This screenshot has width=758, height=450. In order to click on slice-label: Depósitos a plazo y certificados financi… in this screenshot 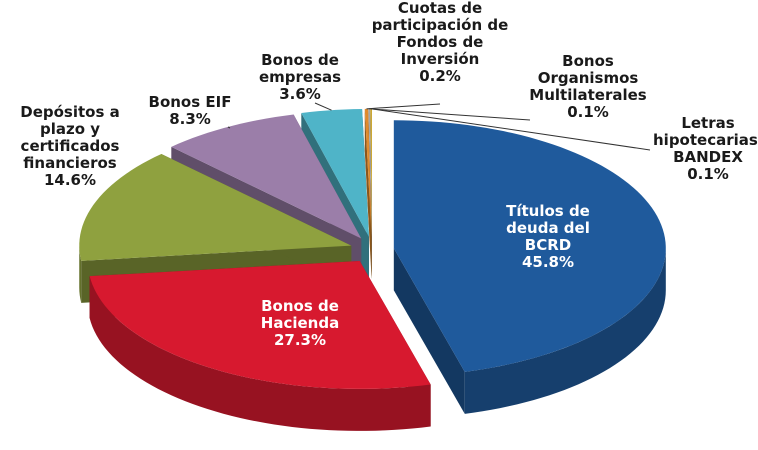, I will do `click(70, 146)`.